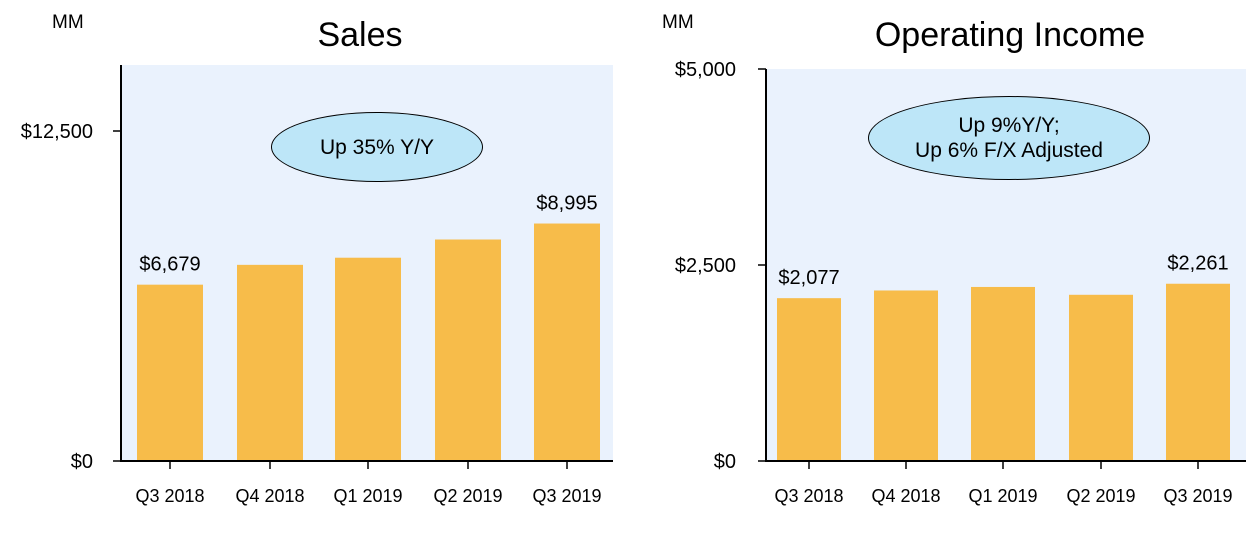 The width and height of the screenshot is (1259, 535). Describe the element at coordinates (169, 265) in the screenshot. I see `sales-data-label: $6,679` at that location.